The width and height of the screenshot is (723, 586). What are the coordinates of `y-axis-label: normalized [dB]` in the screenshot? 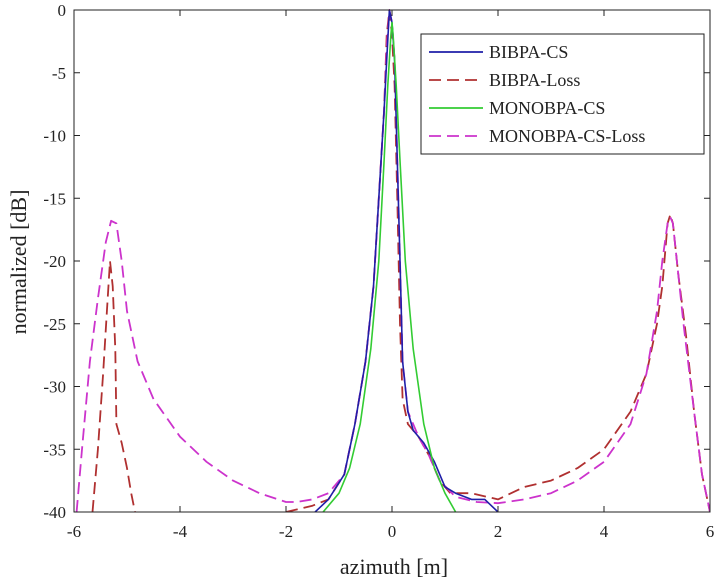 It's located at (18, 262).